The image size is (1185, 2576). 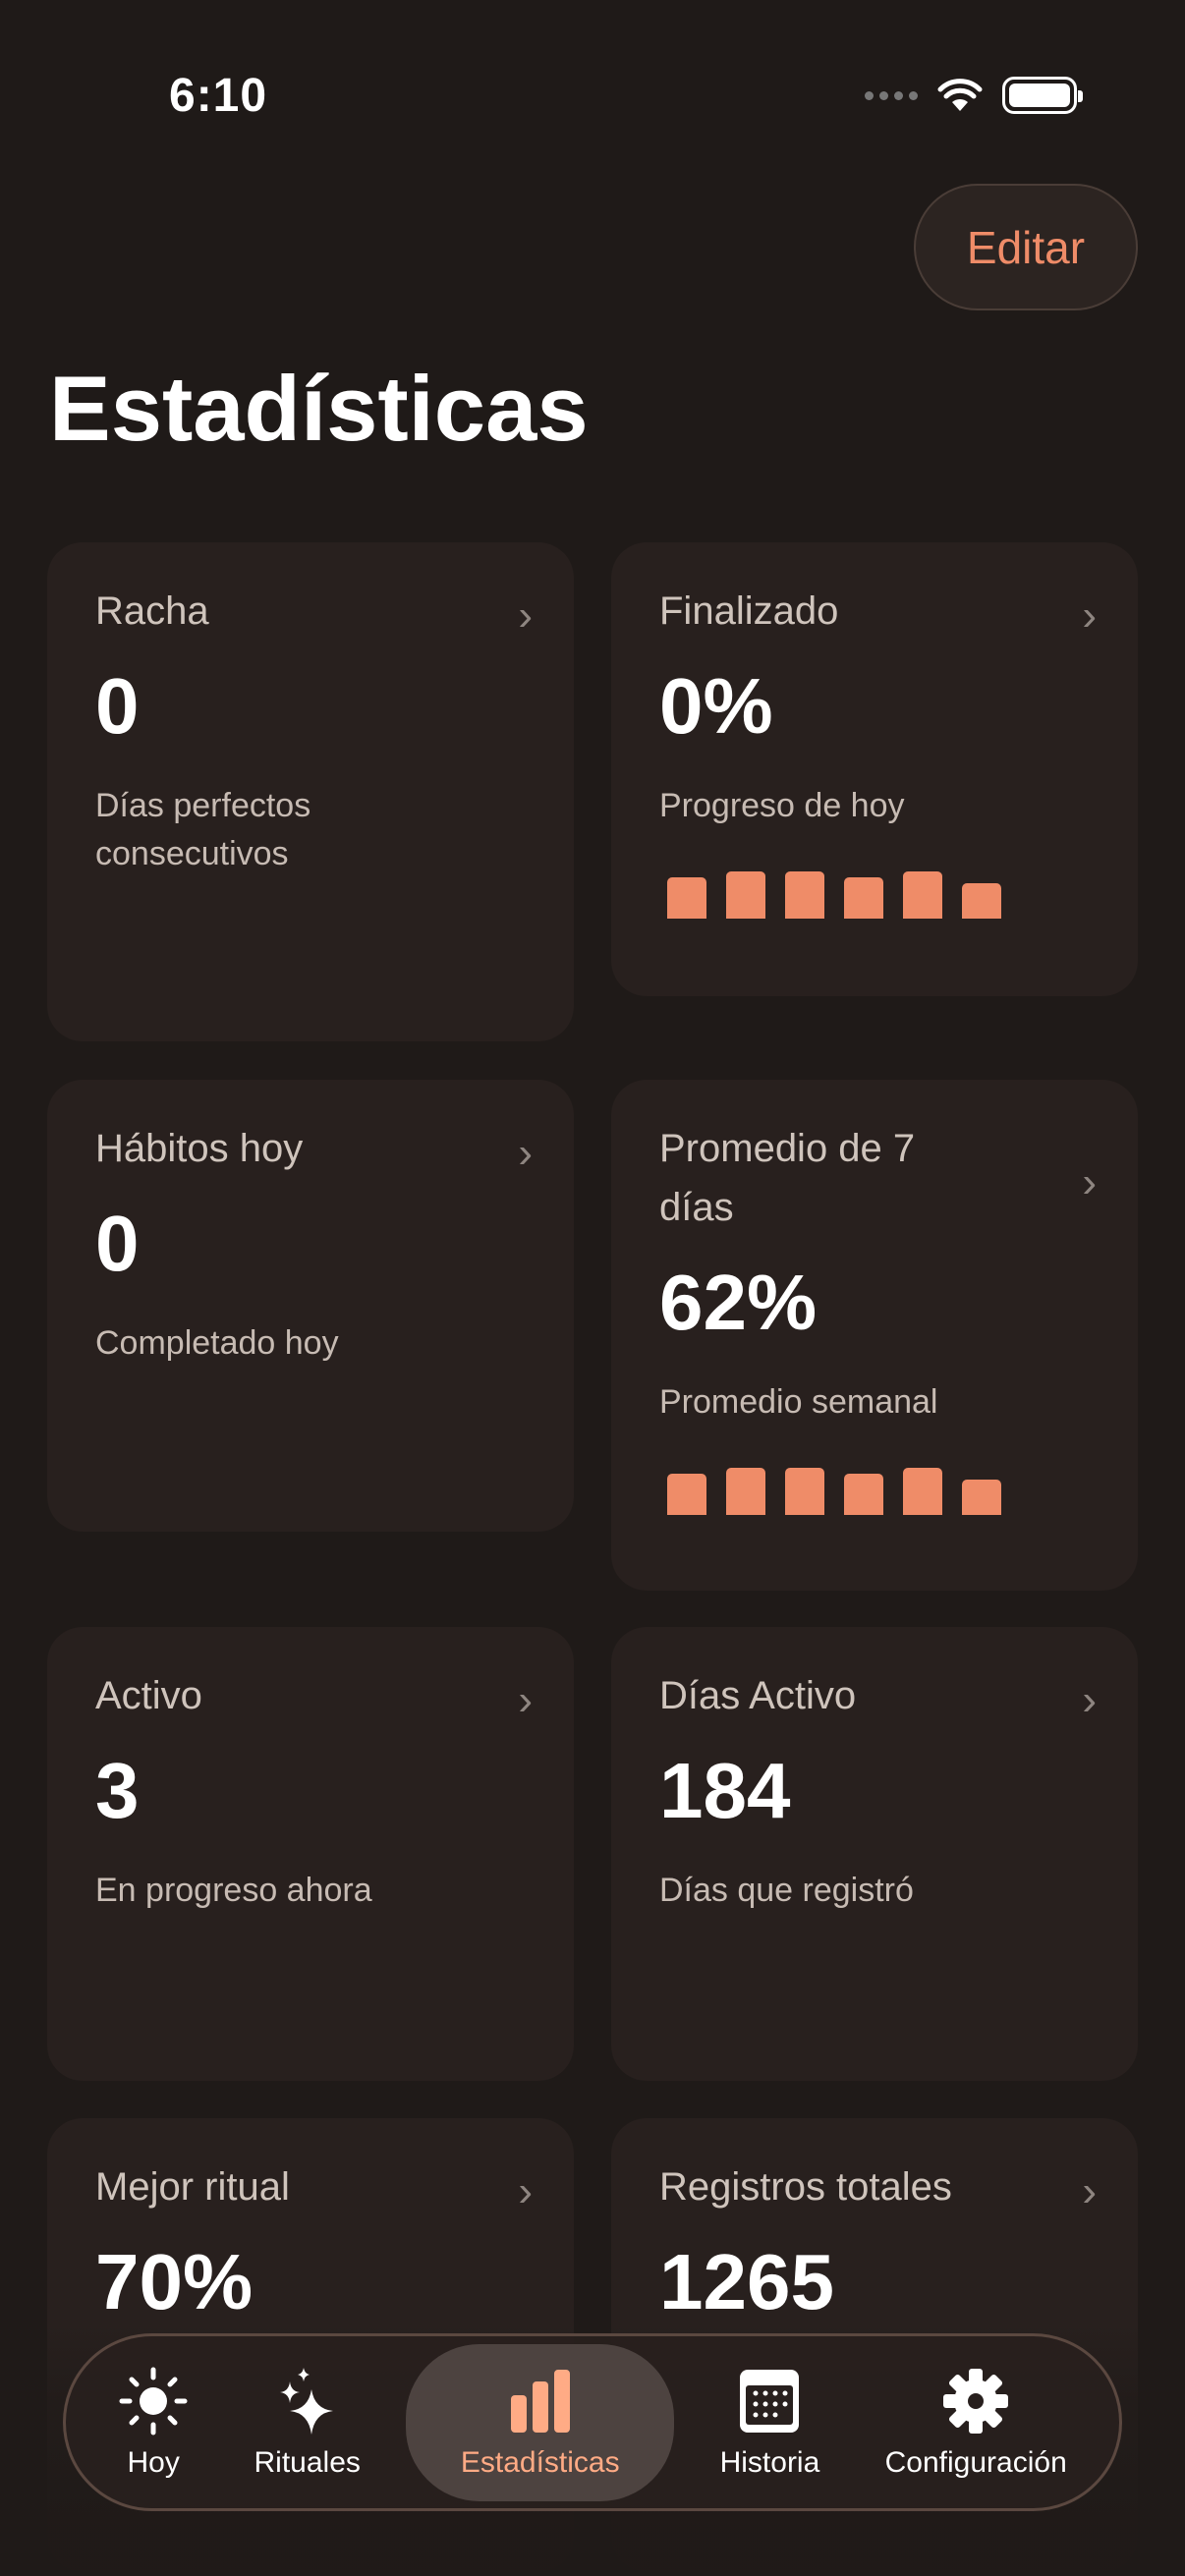 I want to click on sun-icon, so click(x=153, y=2401).